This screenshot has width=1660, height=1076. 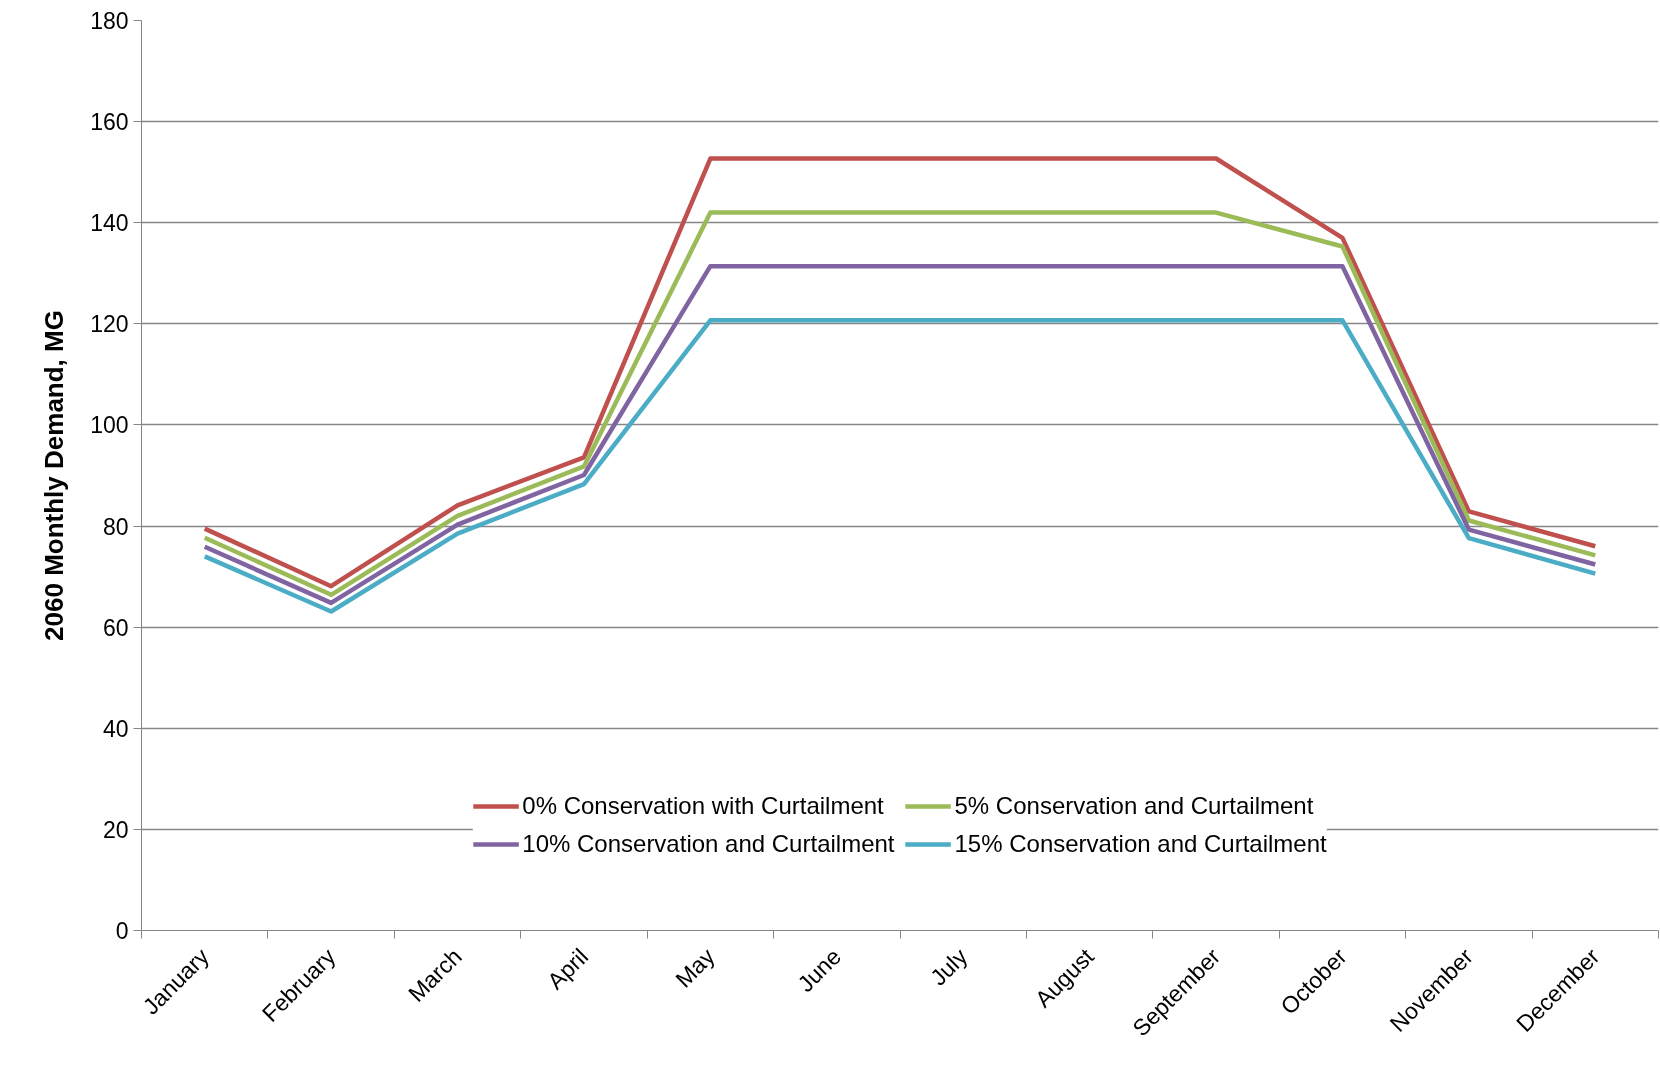 What do you see at coordinates (109, 122) in the screenshot?
I see `y-tick-label: 160` at bounding box center [109, 122].